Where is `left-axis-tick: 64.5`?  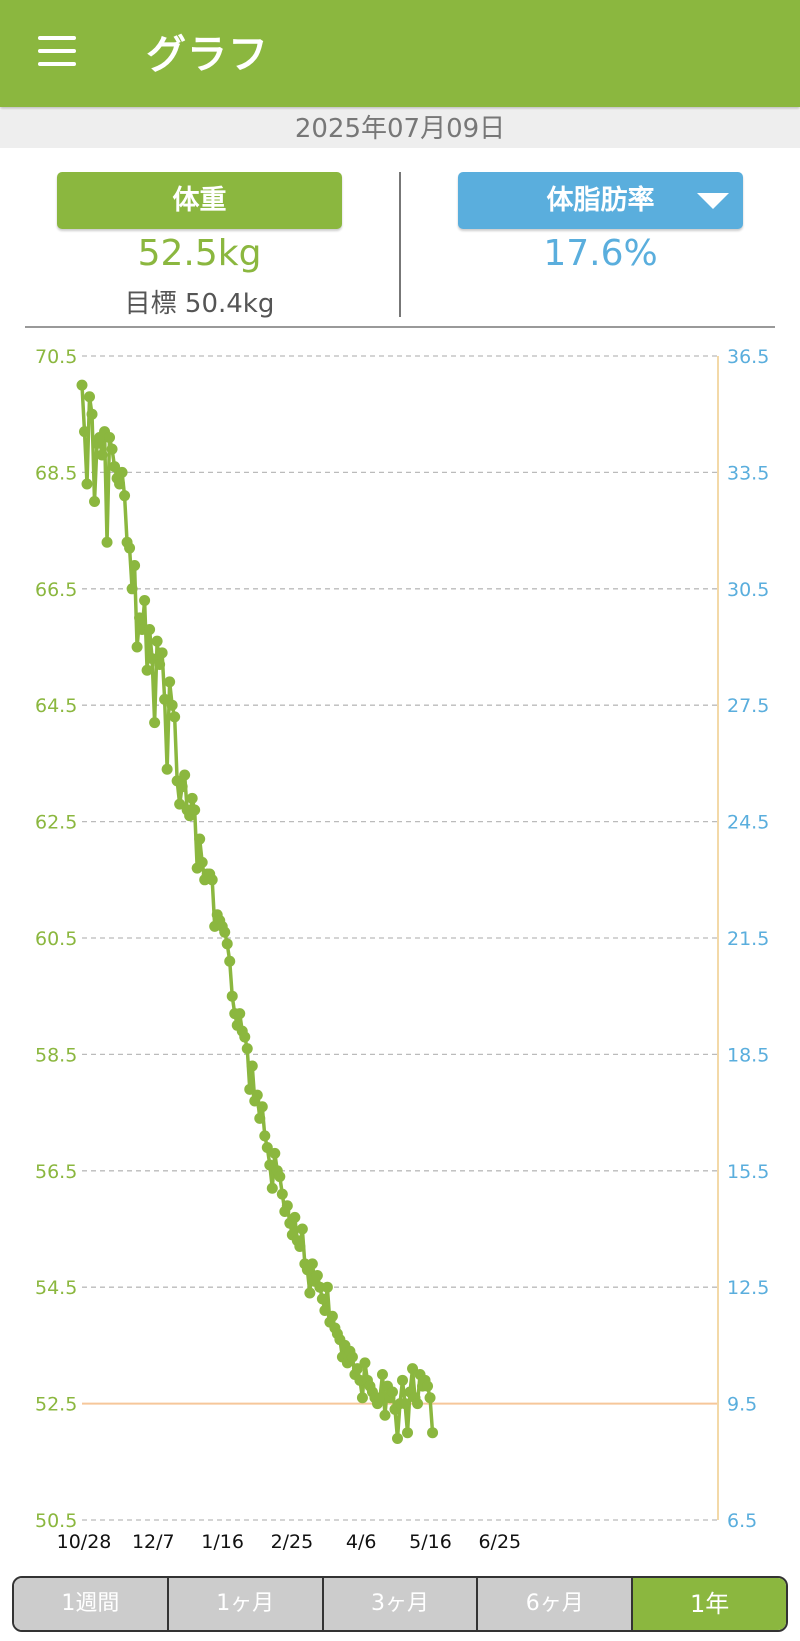 left-axis-tick: 64.5 is located at coordinates (56, 706).